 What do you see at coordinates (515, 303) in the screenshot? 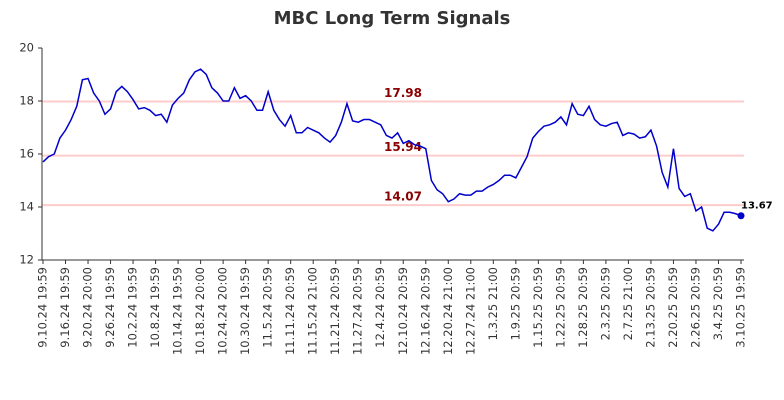
I see `x-tick-label: 1.9.25 20:59` at bounding box center [515, 303].